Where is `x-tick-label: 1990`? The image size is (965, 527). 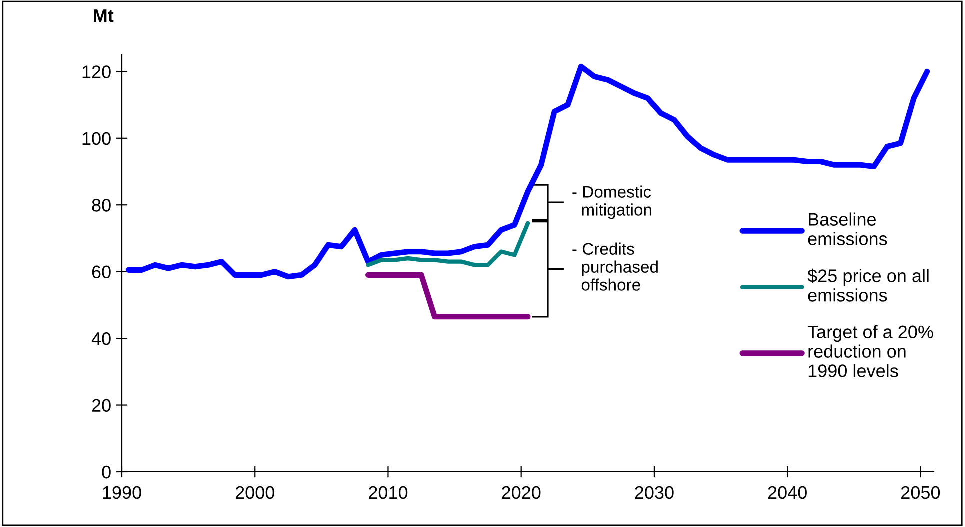
x-tick-label: 1990 is located at coordinates (122, 493).